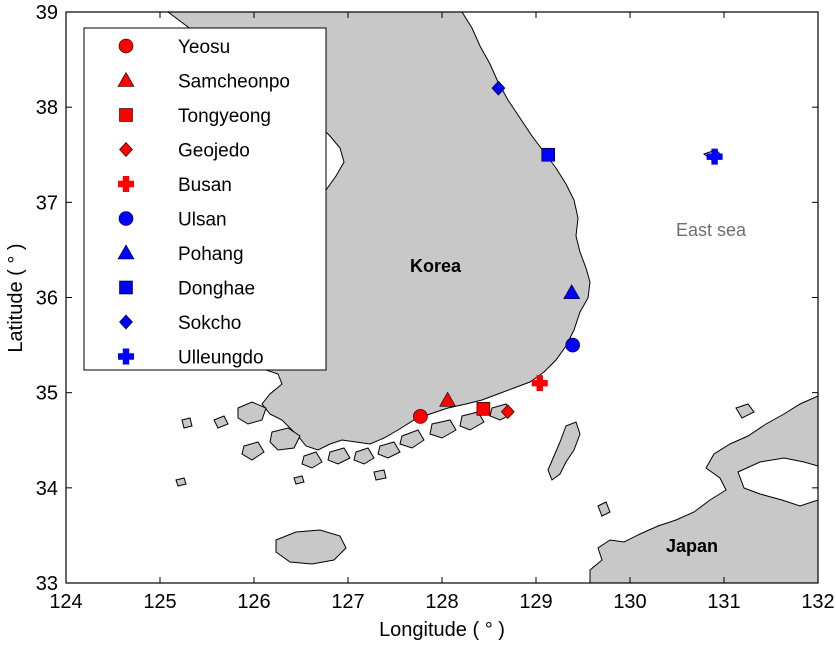 This screenshot has height=649, width=836. Describe the element at coordinates (253, 602) in the screenshot. I see `x-tick-label: 126` at that location.